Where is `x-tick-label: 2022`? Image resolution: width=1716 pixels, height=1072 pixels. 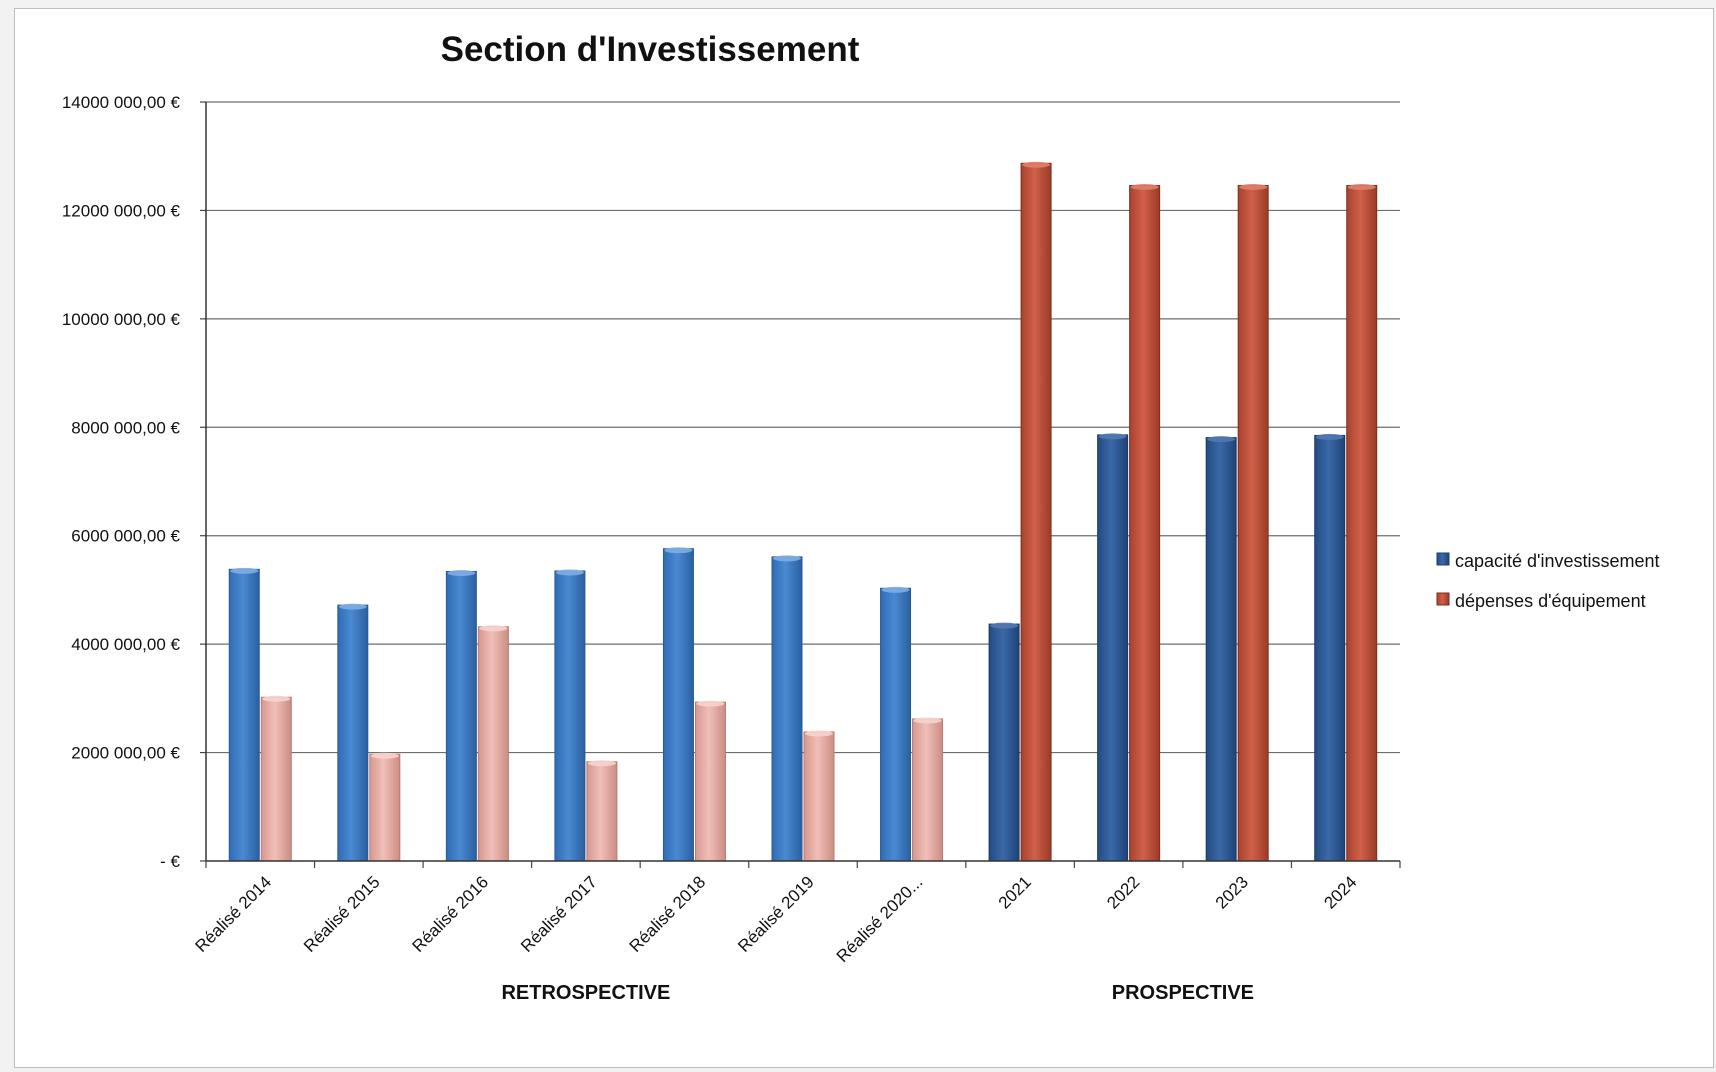 x-tick-label: 2022 is located at coordinates (1123, 892).